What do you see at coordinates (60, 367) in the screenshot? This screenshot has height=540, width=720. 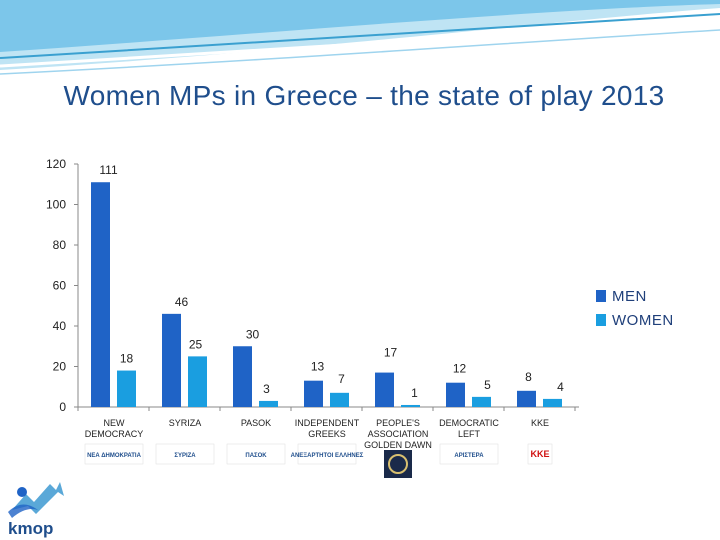 I see `y-tick-label: 20` at bounding box center [60, 367].